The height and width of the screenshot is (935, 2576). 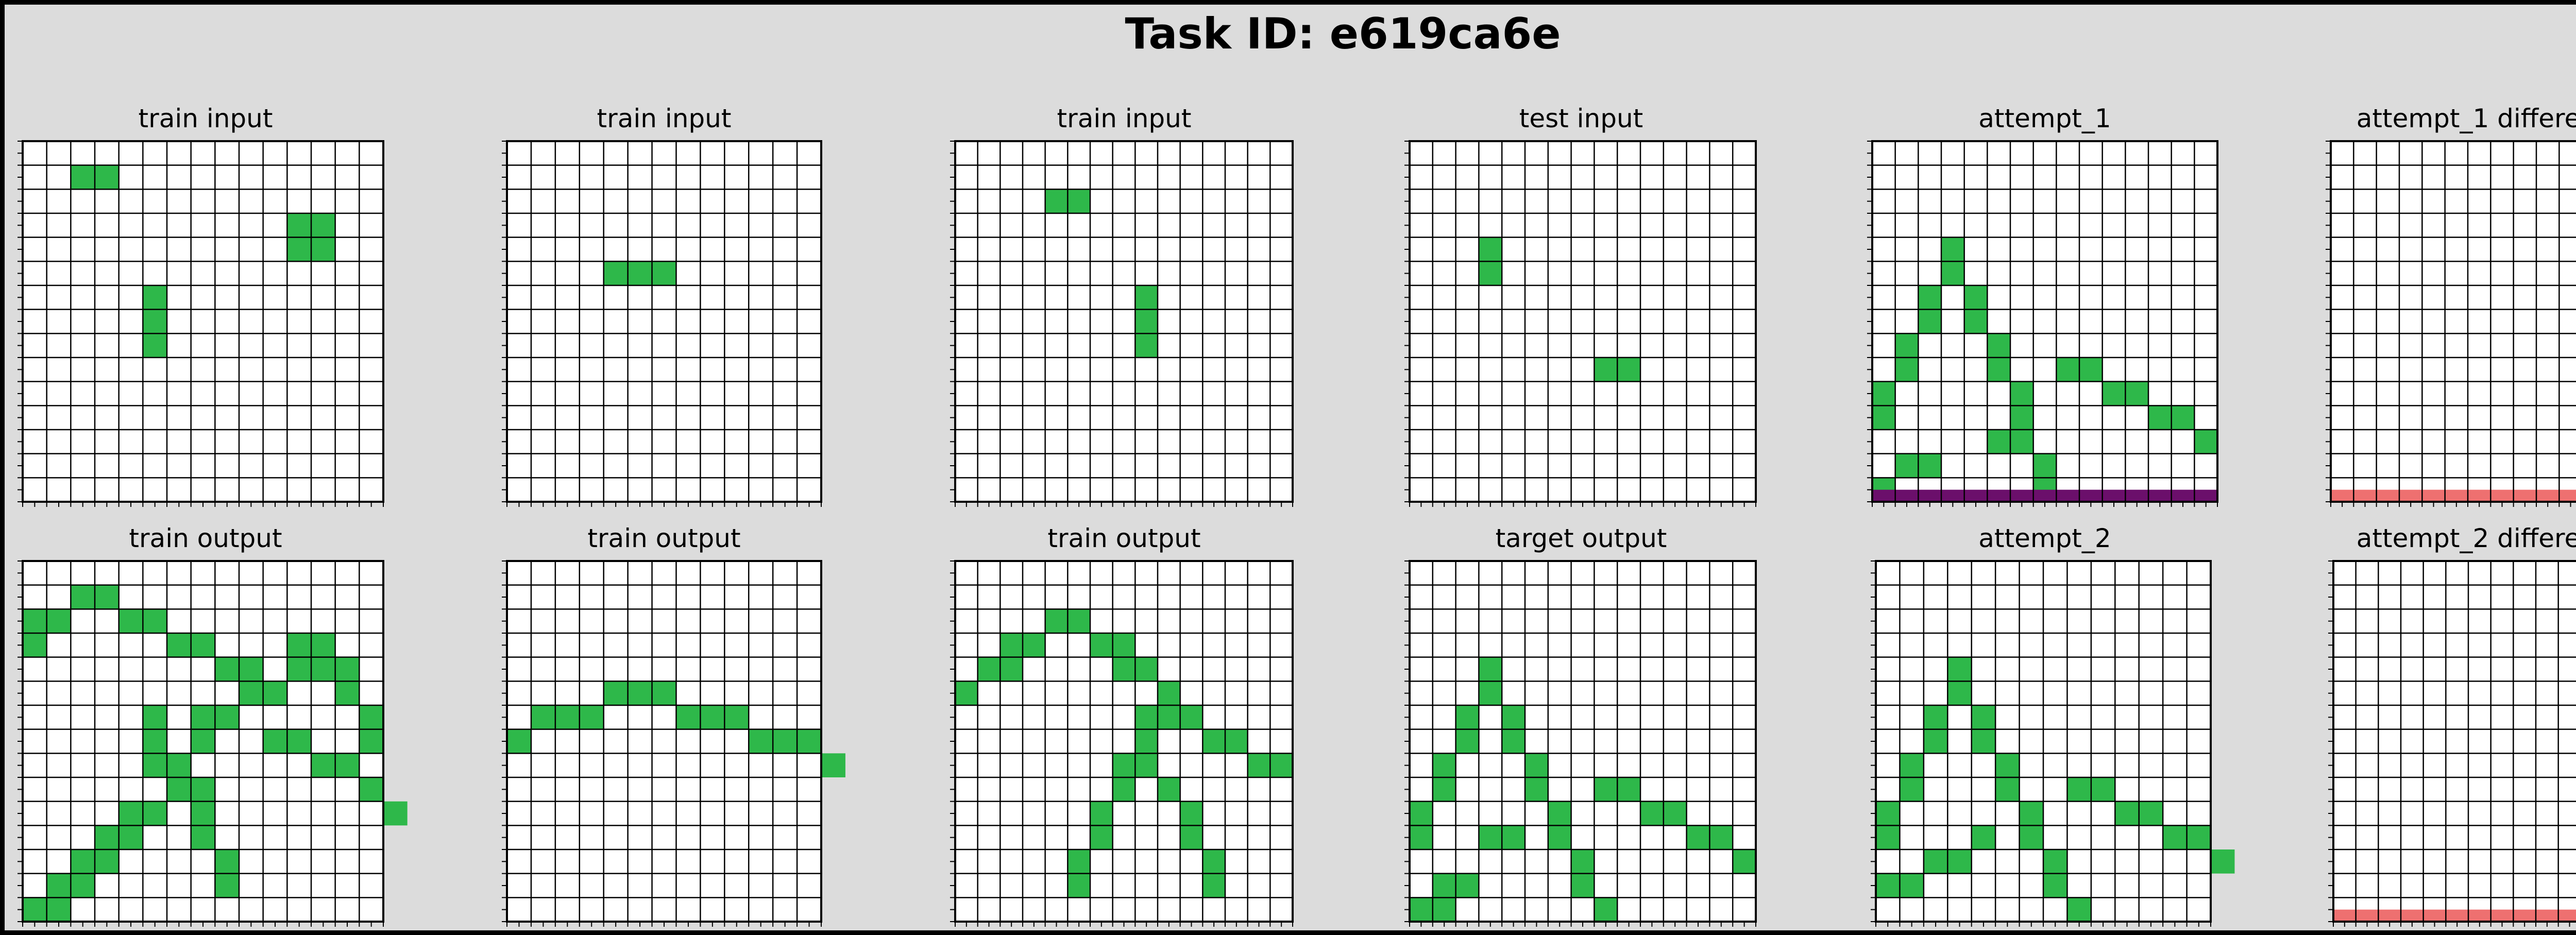 I want to click on panel-title-target-output: target output, so click(x=1581, y=538).